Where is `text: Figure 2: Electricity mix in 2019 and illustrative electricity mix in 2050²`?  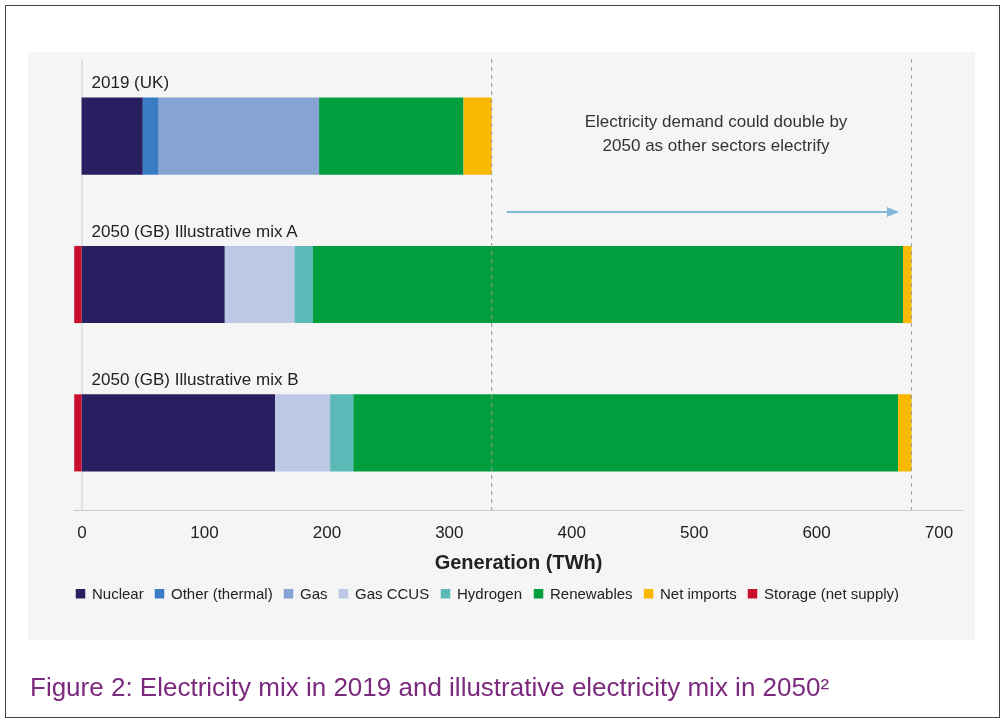 text: Figure 2: Electricity mix in 2019 and illustrative electricity mix in 2050² is located at coordinates (430, 687).